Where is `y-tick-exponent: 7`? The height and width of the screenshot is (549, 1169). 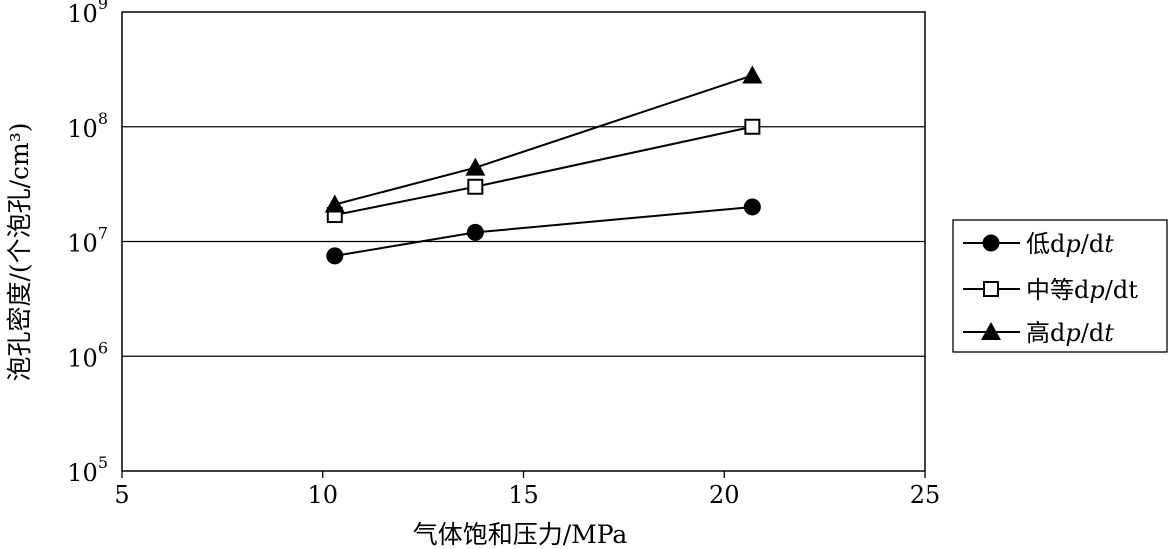
y-tick-exponent: 7 is located at coordinates (103, 233).